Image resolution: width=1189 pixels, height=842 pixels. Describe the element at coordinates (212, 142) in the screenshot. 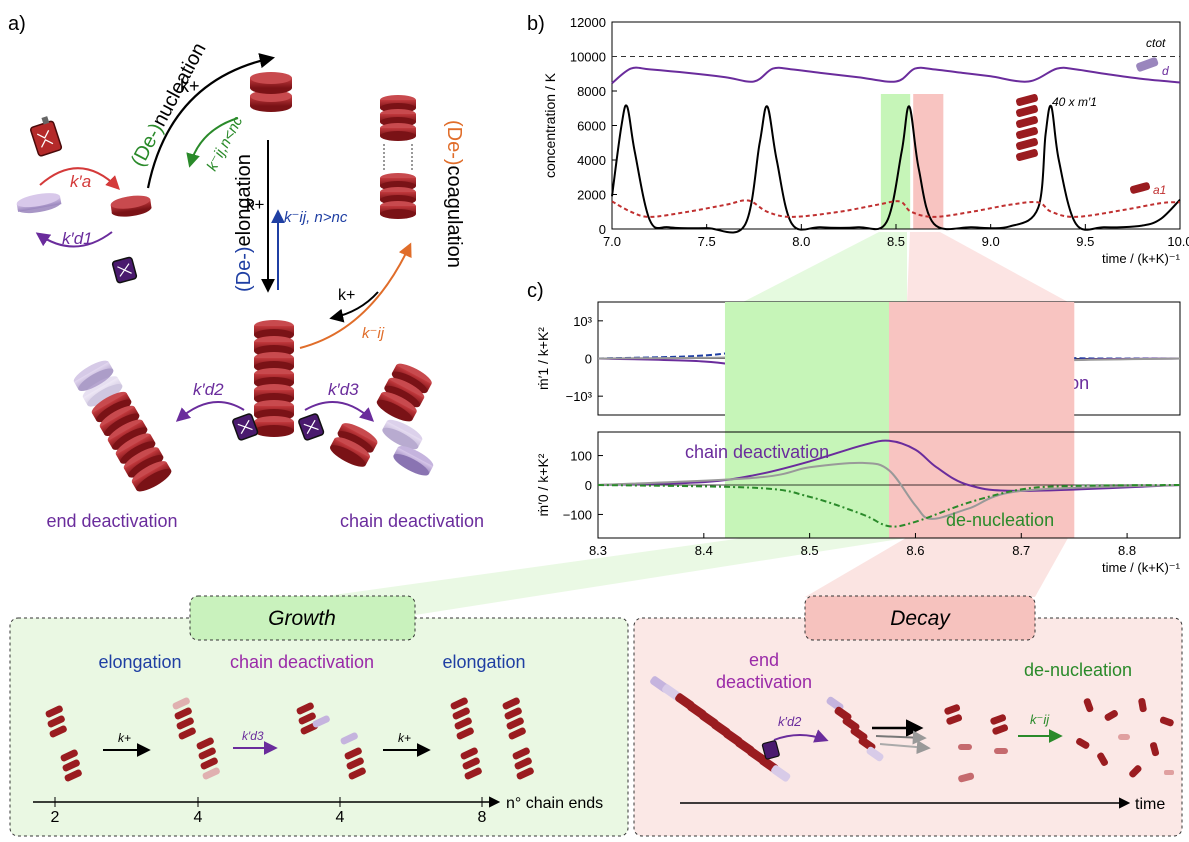

I see `denucleation-arrow` at that location.